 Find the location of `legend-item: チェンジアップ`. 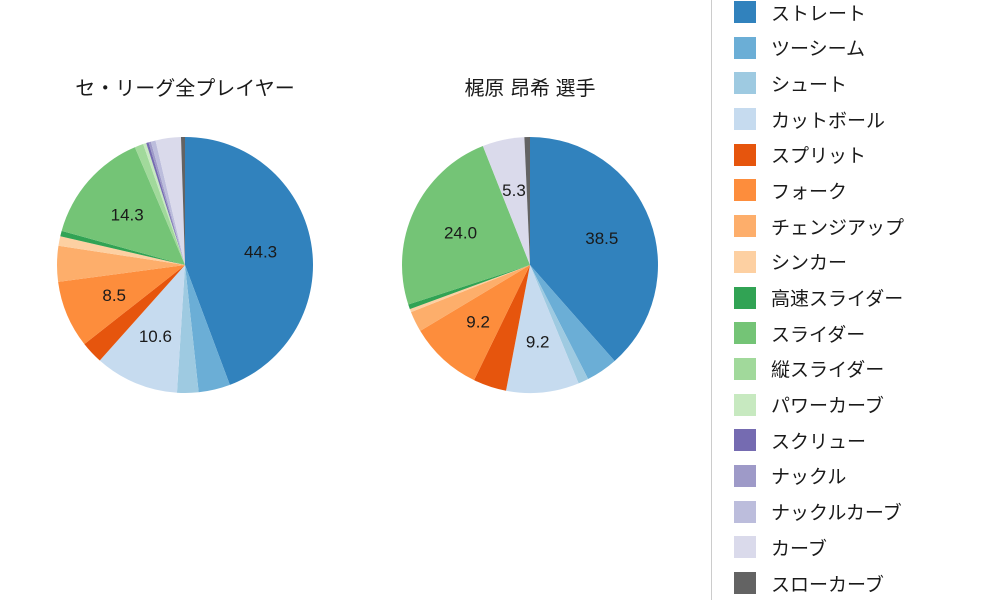

legend-item: チェンジアップ is located at coordinates (867, 227).